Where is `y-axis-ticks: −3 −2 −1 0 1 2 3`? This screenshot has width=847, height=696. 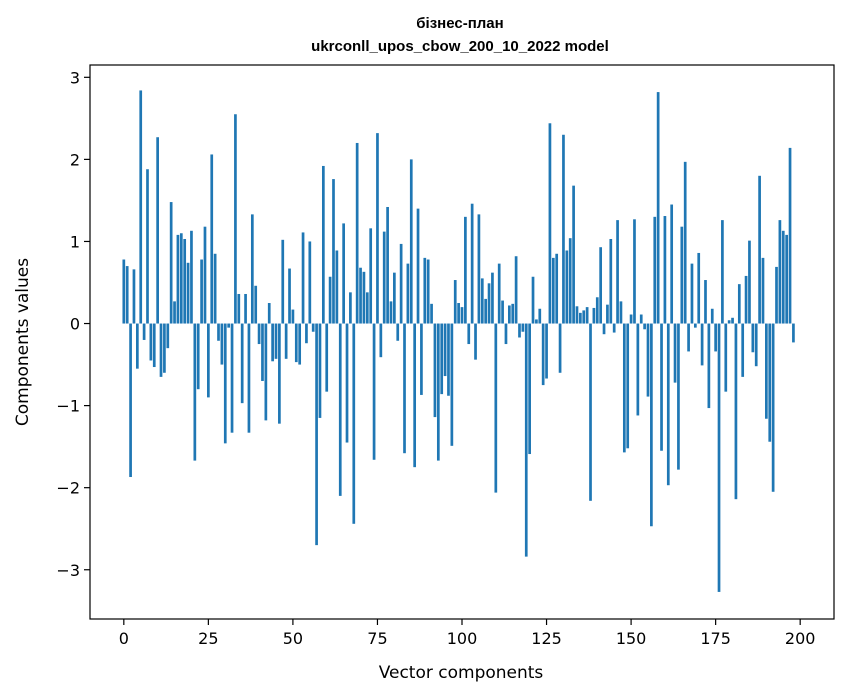 y-axis-ticks: −3 −2 −1 0 1 2 3 is located at coordinates (73, 324).